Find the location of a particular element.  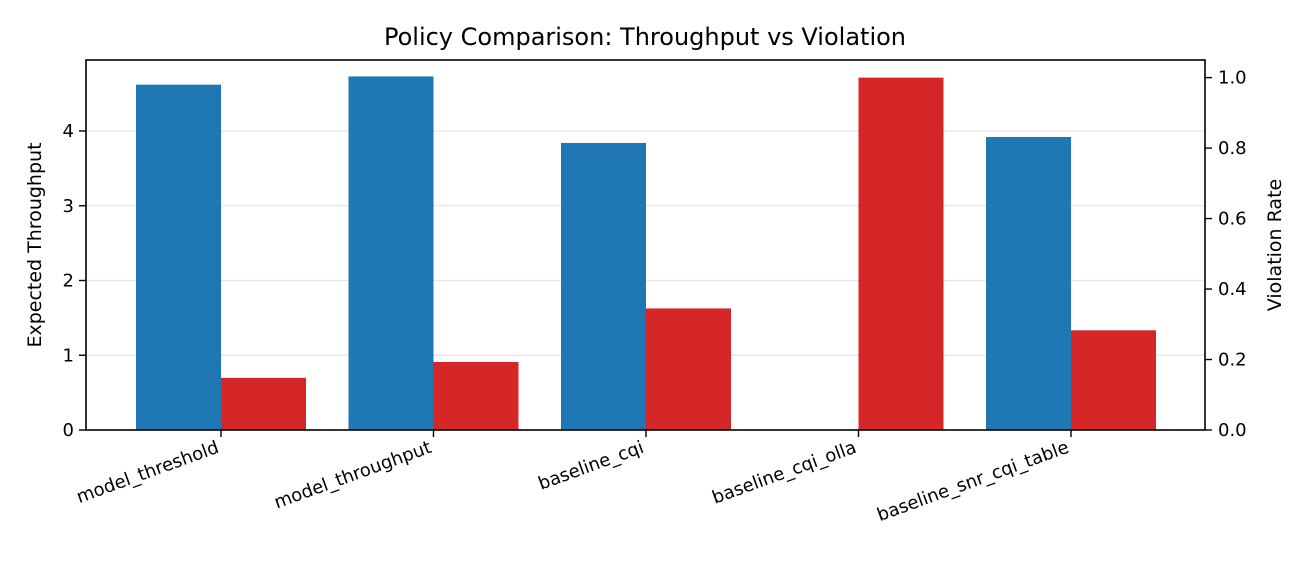

x-tick-label: model_throughput is located at coordinates (352, 475).